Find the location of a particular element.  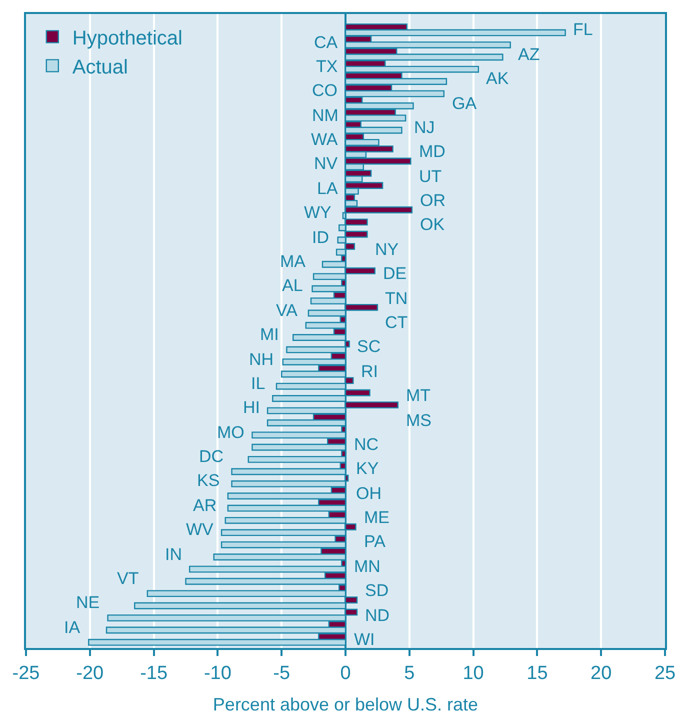

y-tick-label: IN is located at coordinates (173, 554).